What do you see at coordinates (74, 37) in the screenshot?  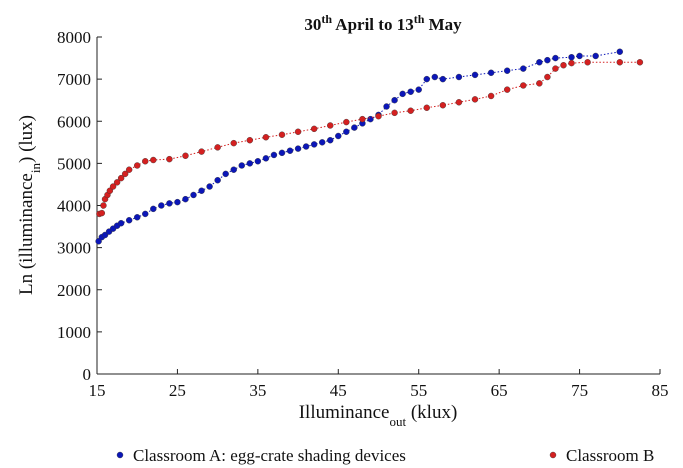 I see `y-tick-label: 8000` at bounding box center [74, 37].